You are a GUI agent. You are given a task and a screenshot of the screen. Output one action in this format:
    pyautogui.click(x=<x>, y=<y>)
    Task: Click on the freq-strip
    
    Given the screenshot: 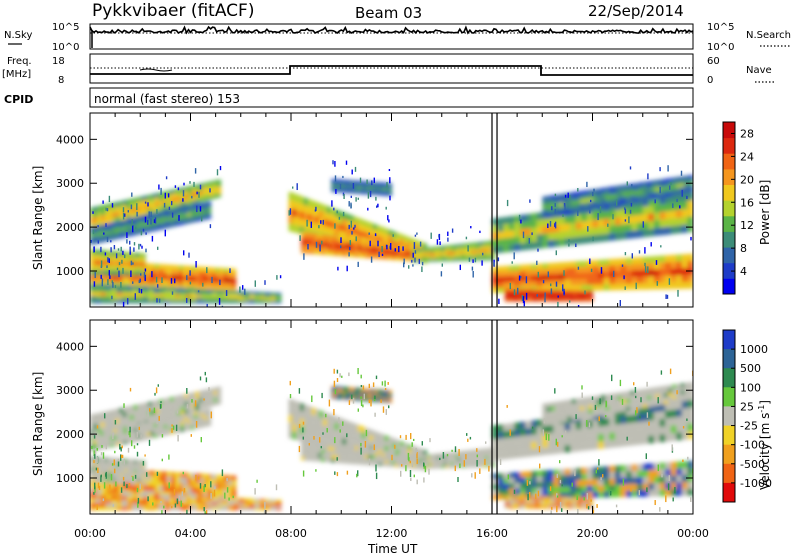 What is the action you would take?
    pyautogui.click(x=391, y=68)
    